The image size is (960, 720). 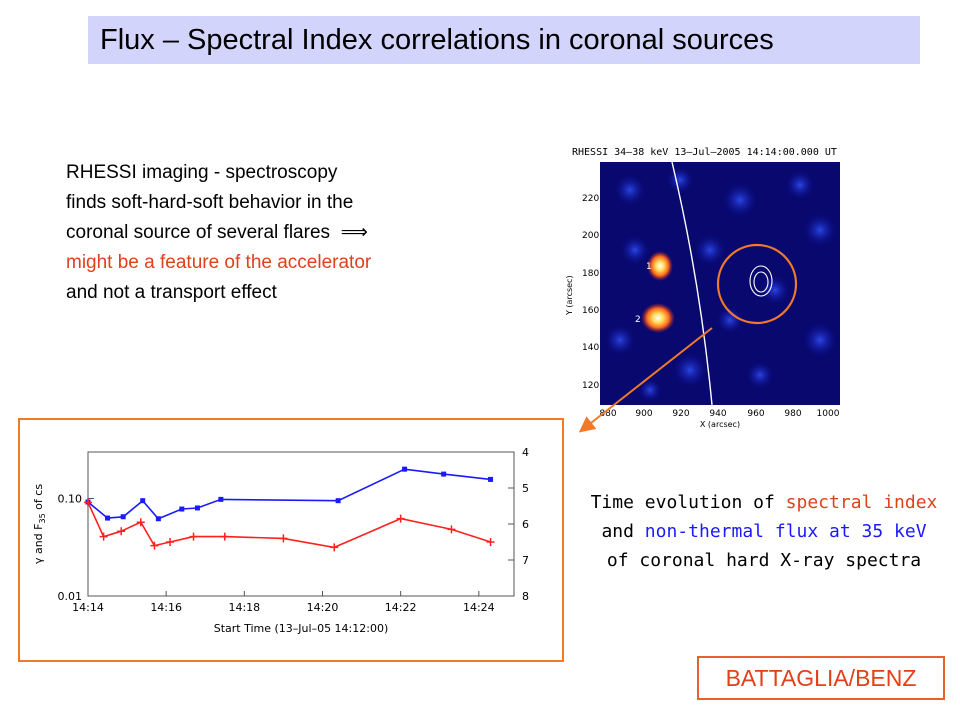 What do you see at coordinates (720, 424) in the screenshot?
I see `image-xlabel: X (arcsec)` at bounding box center [720, 424].